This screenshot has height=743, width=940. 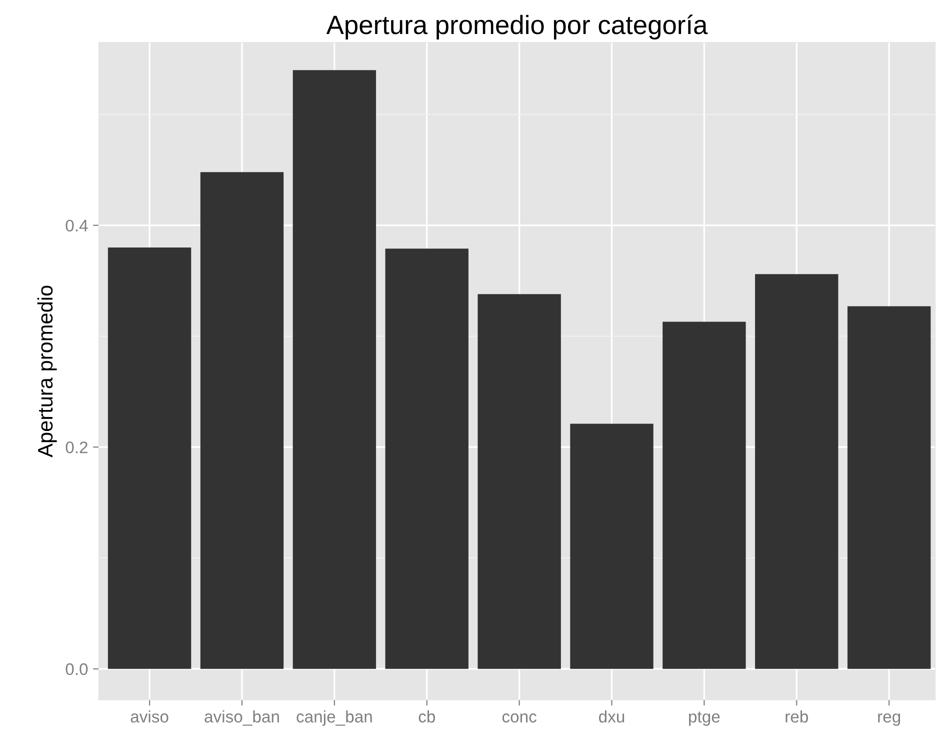 What do you see at coordinates (77, 669) in the screenshot?
I see `y-tick-label: 0.0` at bounding box center [77, 669].